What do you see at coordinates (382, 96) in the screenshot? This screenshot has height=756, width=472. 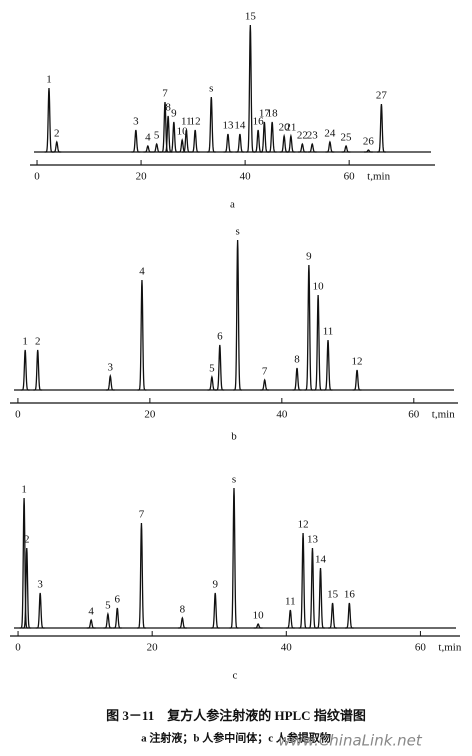 I see `peak-label: 27` at bounding box center [382, 96].